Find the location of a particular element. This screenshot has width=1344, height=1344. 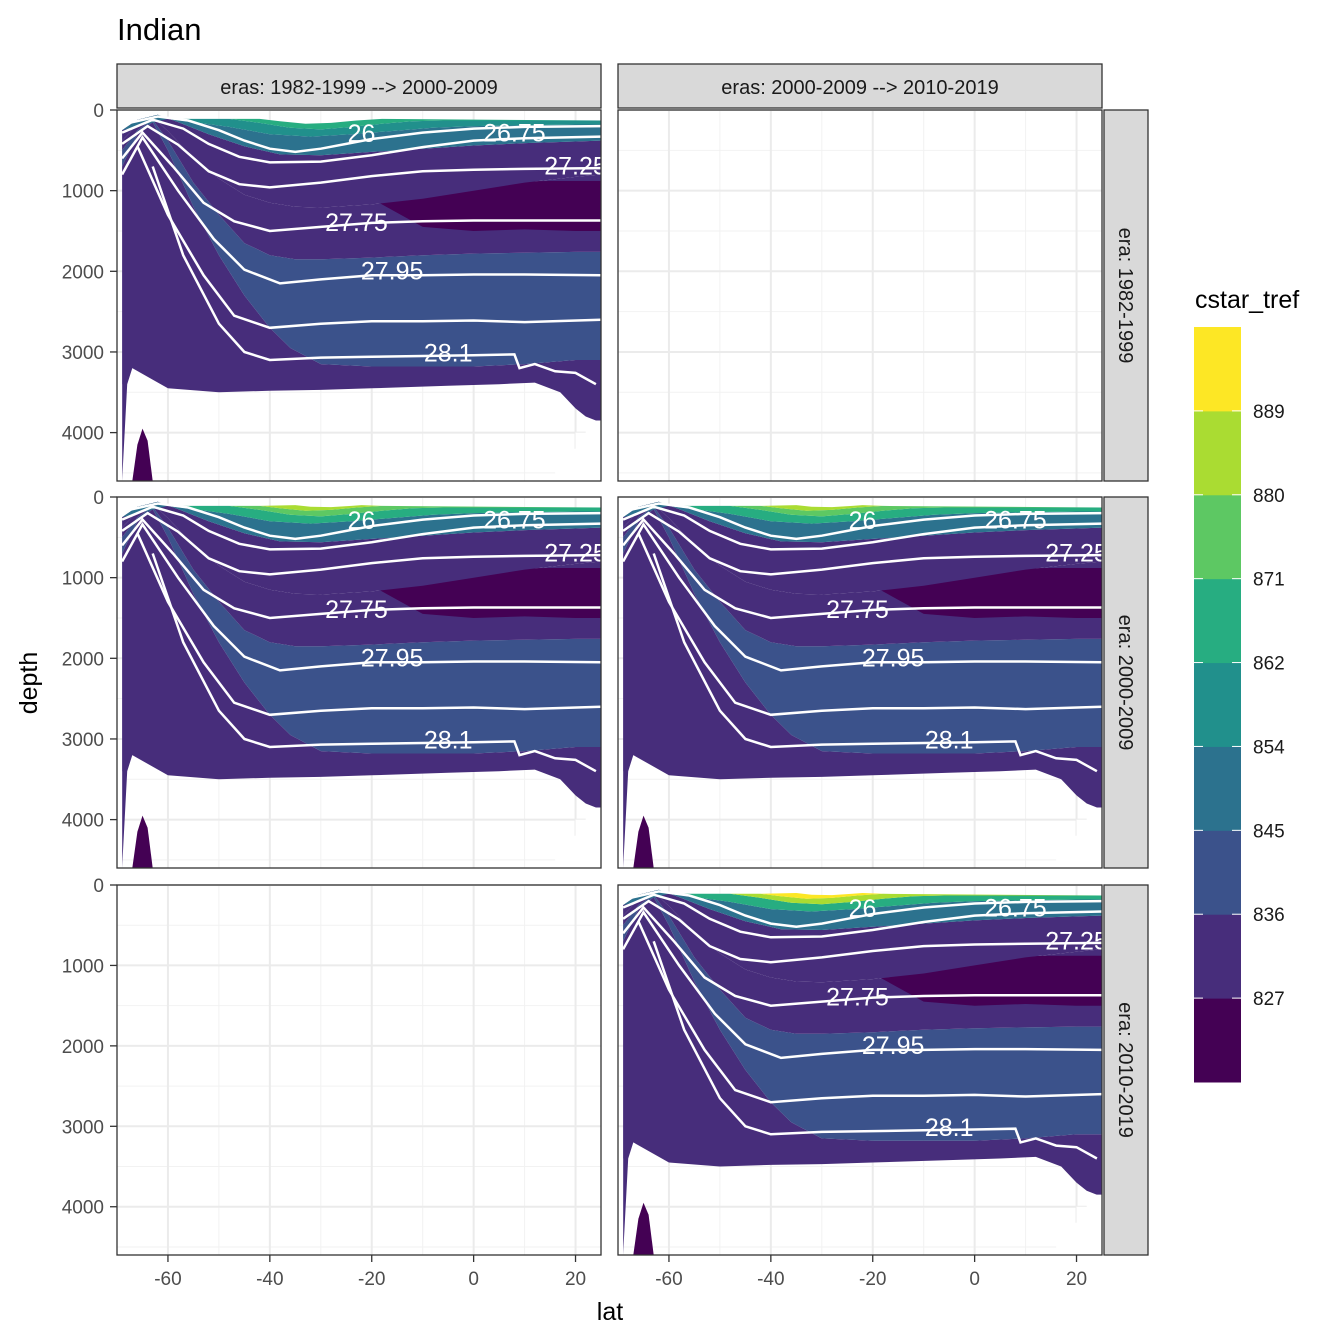

row-strip is located at coordinates (1126, 295).